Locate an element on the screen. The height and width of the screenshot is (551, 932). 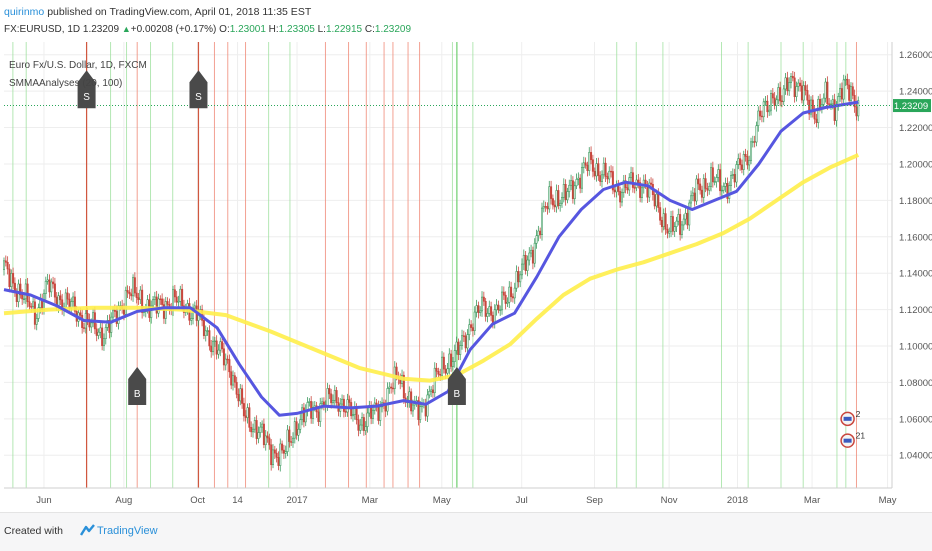
svg-text: 1.23209 is located at coordinates (911, 106).